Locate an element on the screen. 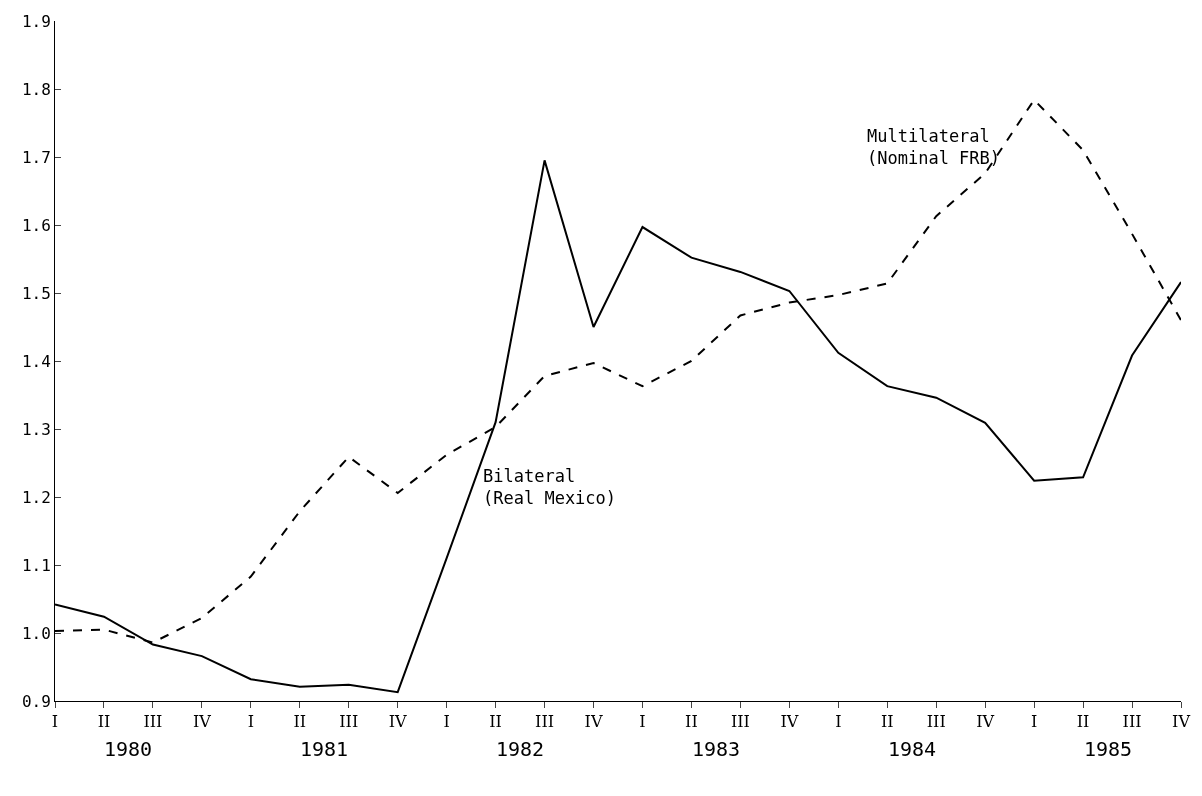 Image resolution: width=1202 pixels, height=796 pixels. text: 1981 is located at coordinates (324, 749).